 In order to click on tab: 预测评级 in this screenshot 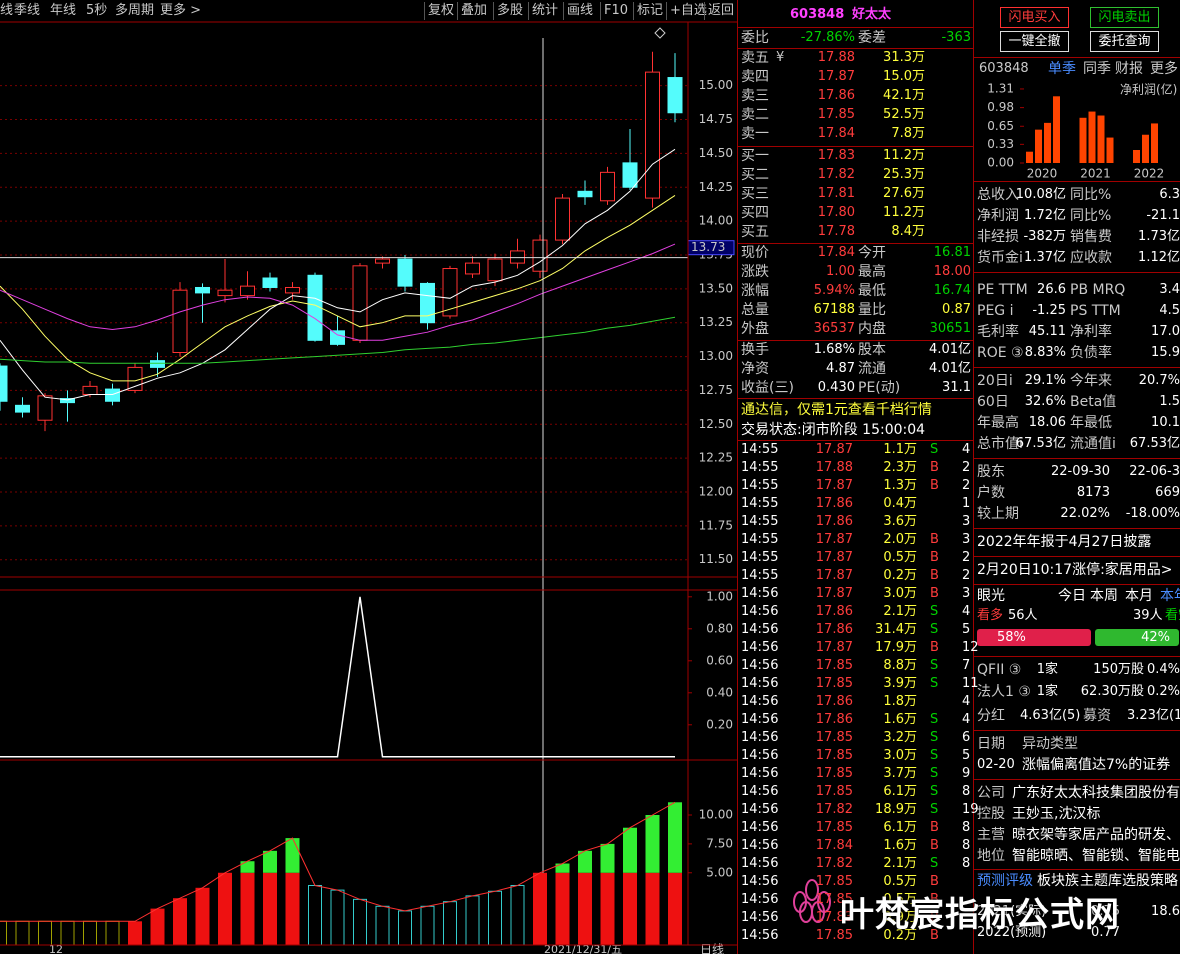, I will do `click(1005, 881)`.